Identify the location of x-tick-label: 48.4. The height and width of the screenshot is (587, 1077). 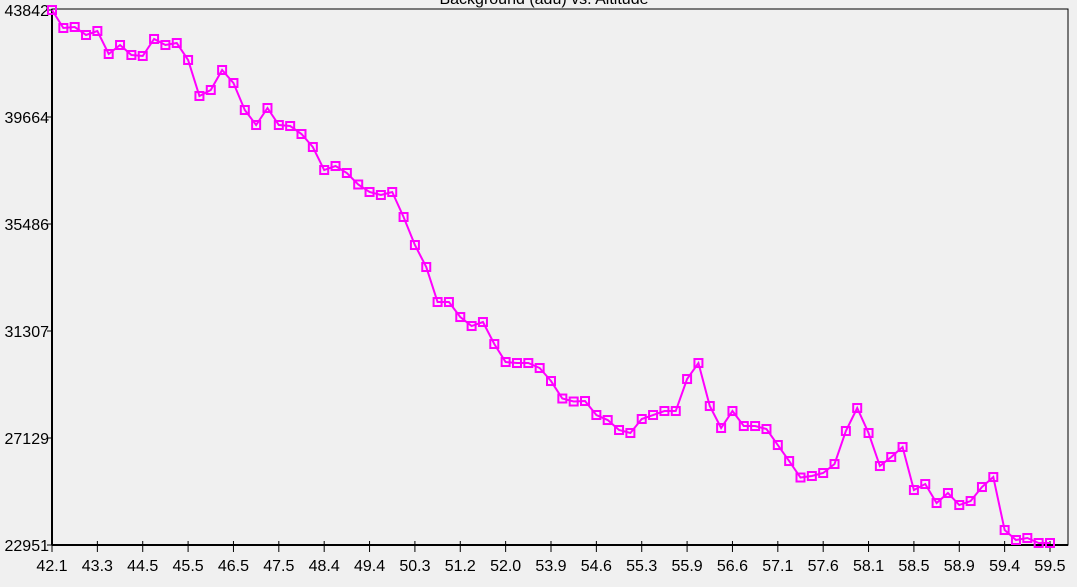
(324, 566).